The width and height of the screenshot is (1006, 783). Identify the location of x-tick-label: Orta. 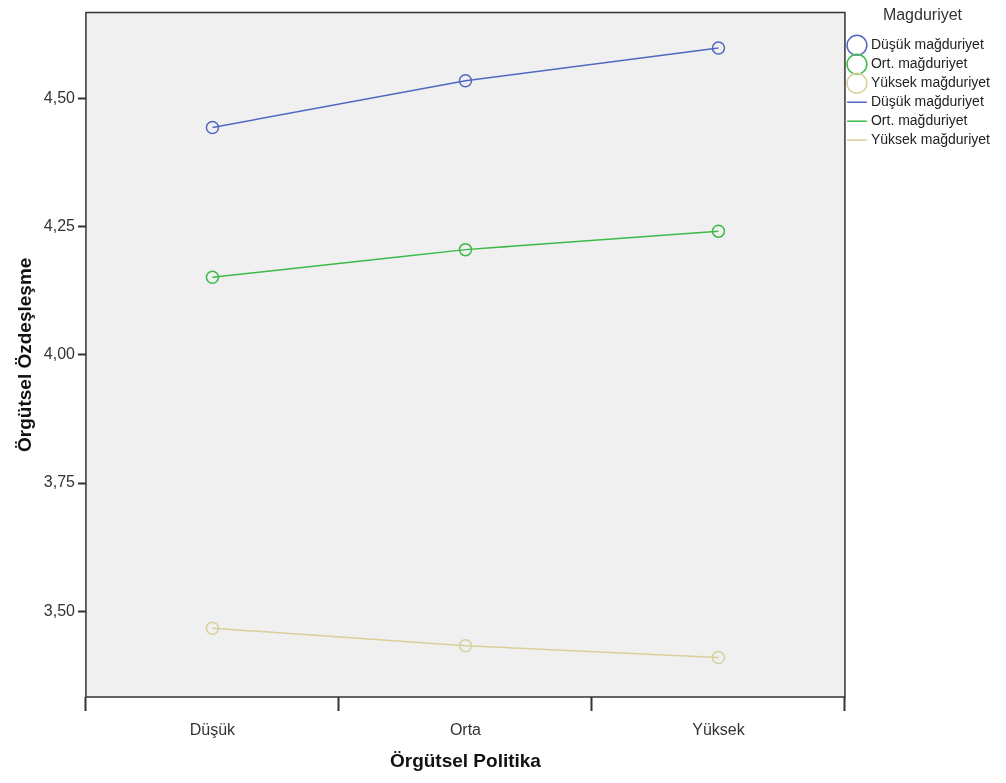
(465, 730).